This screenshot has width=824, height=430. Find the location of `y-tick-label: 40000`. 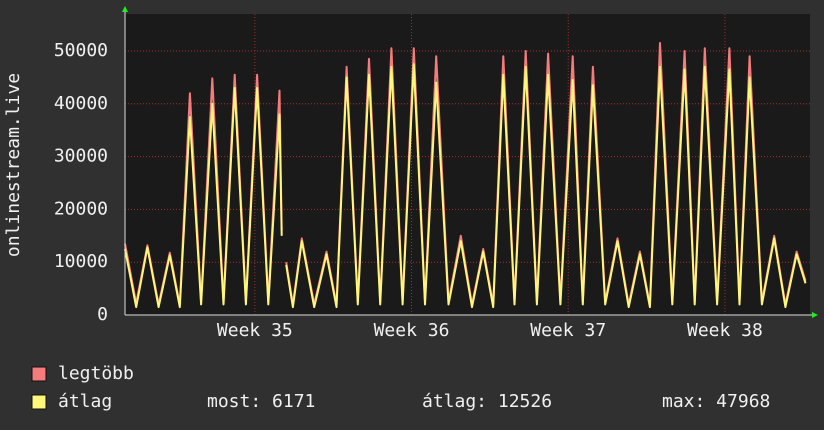

y-tick-label: 40000 is located at coordinates (81, 103).